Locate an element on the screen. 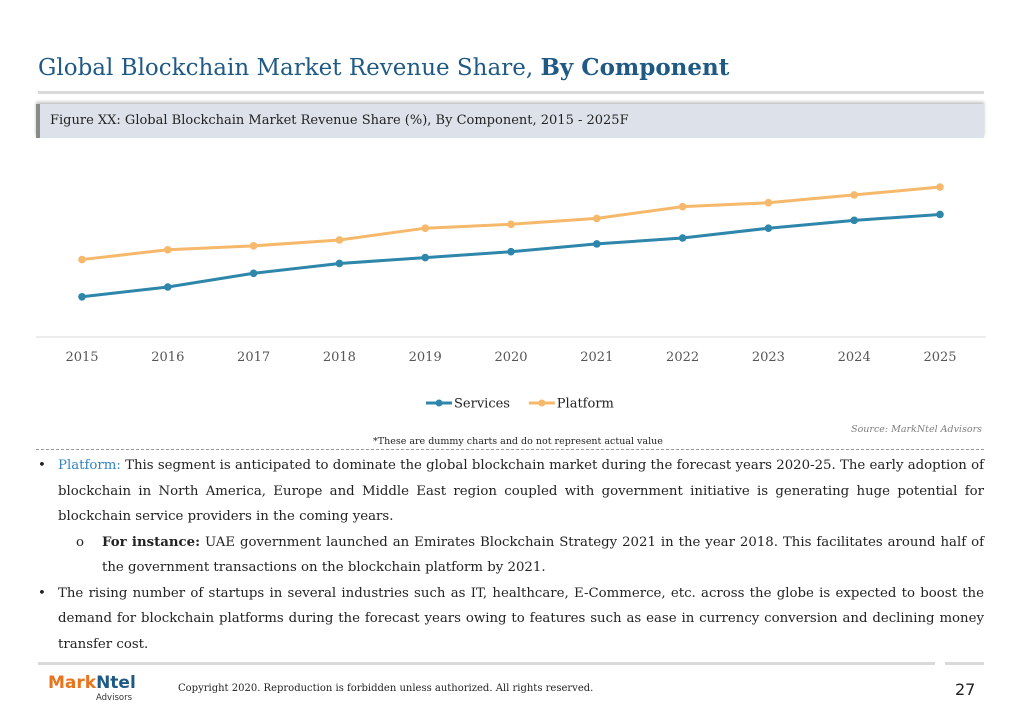  title-divider is located at coordinates (511, 92).